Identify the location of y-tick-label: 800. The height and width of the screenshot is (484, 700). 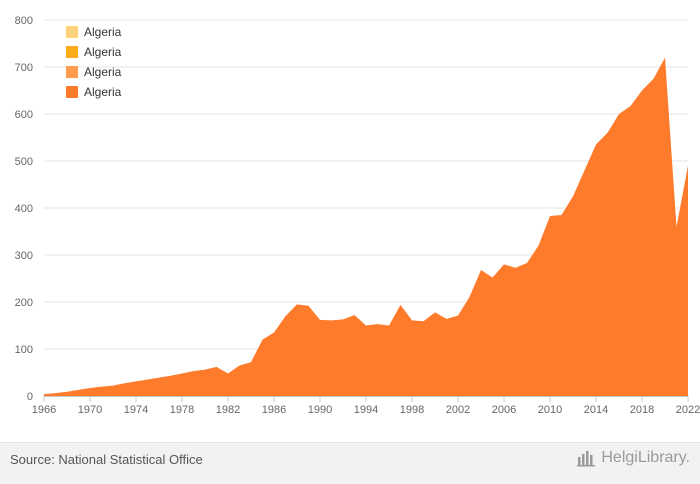
(24, 21).